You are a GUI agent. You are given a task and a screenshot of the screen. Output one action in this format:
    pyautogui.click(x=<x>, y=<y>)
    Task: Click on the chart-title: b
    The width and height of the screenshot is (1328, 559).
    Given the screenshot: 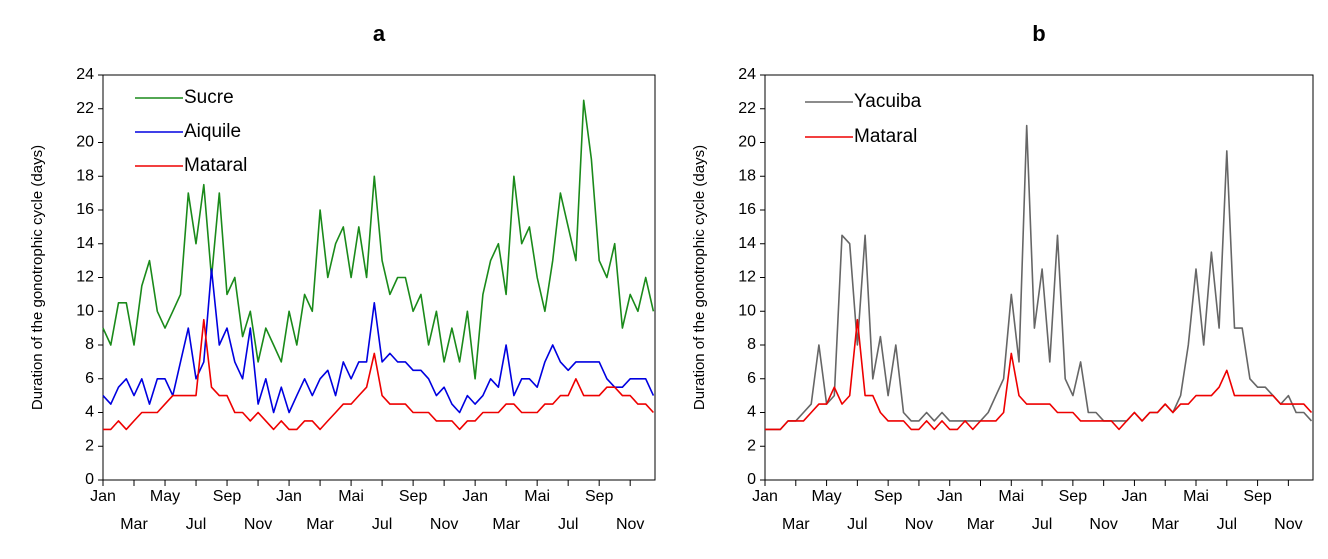 What is the action you would take?
    pyautogui.click(x=1038, y=33)
    